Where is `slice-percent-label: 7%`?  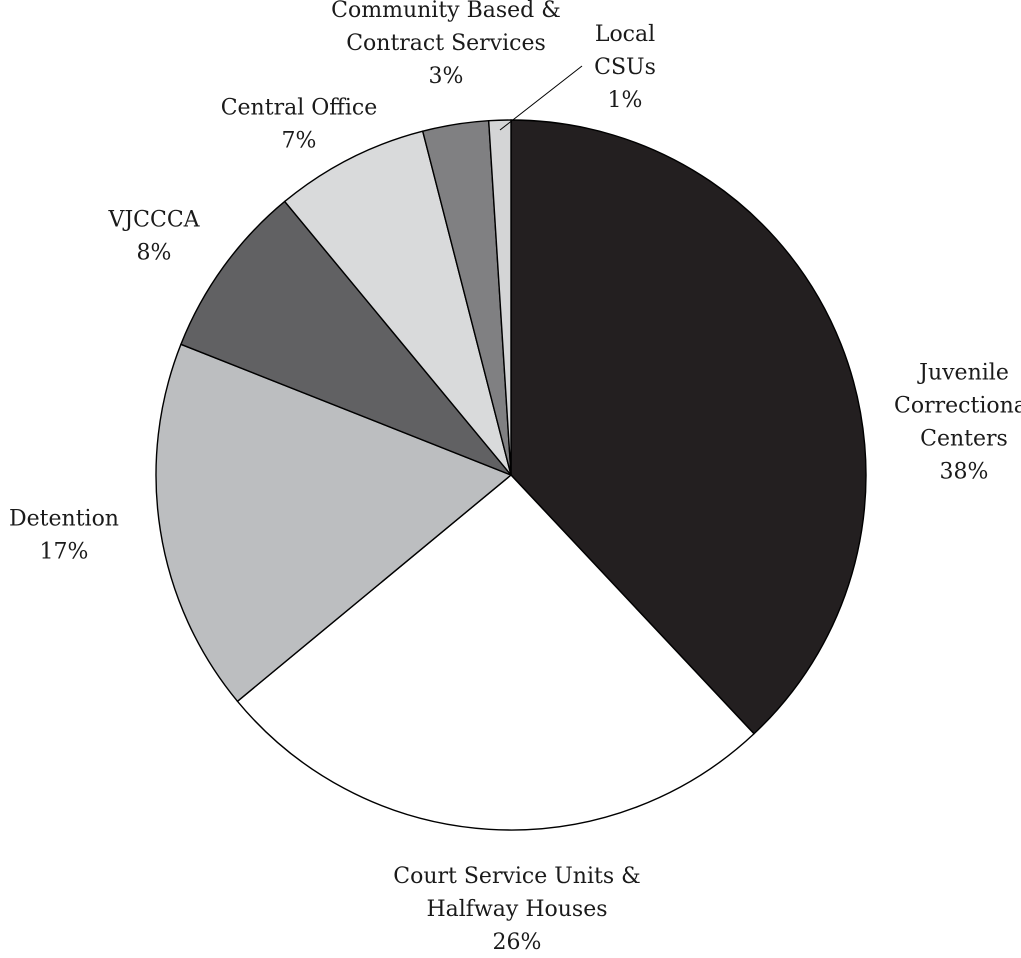
slice-percent-label: 7% is located at coordinates (299, 141).